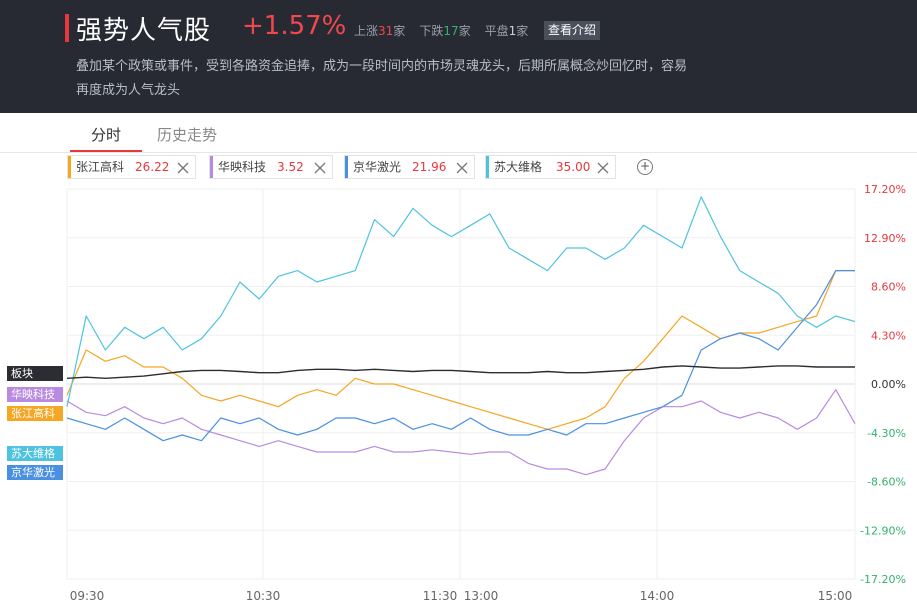 This screenshot has width=917, height=609. Describe the element at coordinates (35, 394) in the screenshot. I see `side-label: 华映科技` at that location.